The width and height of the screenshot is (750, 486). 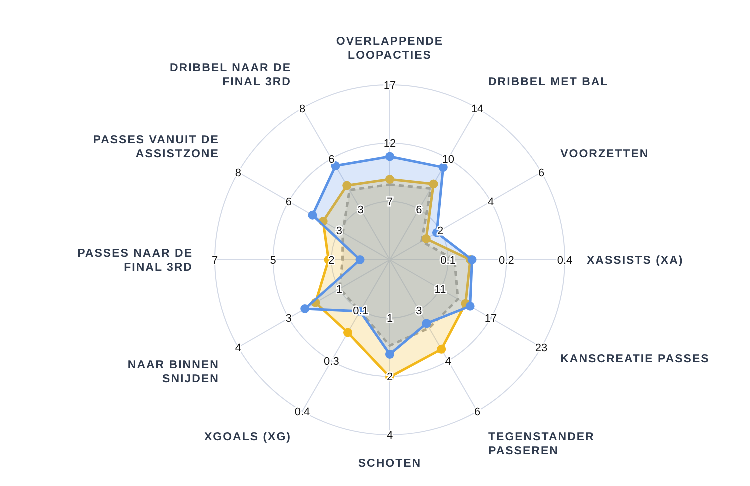 What do you see at coordinates (174, 373) in the screenshot?
I see `spoke-label: NAAR BINNEN SNIJDEN` at bounding box center [174, 373].